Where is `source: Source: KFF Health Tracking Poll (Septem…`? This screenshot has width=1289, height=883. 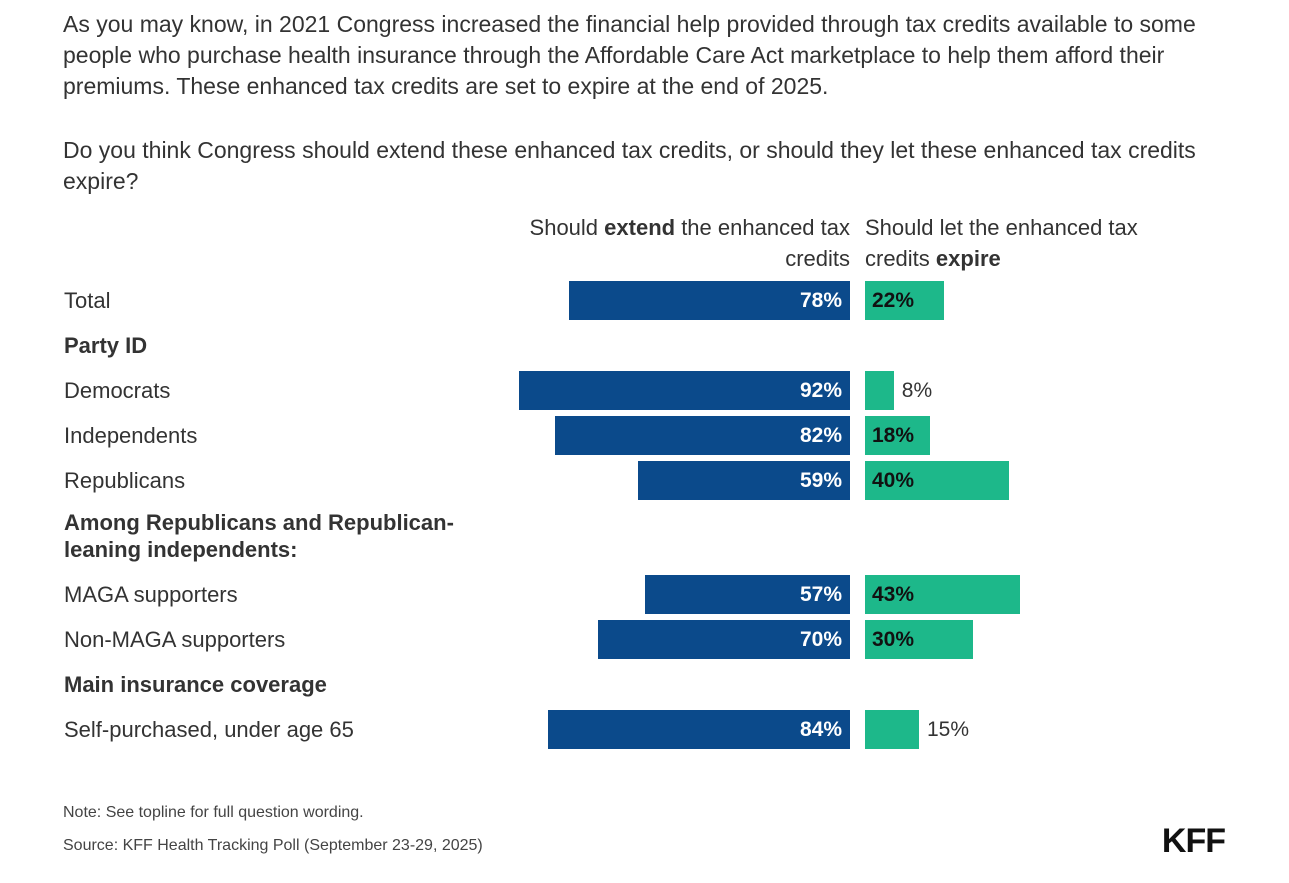 source: Source: KFF Health Tracking Poll (Septem… is located at coordinates (273, 845).